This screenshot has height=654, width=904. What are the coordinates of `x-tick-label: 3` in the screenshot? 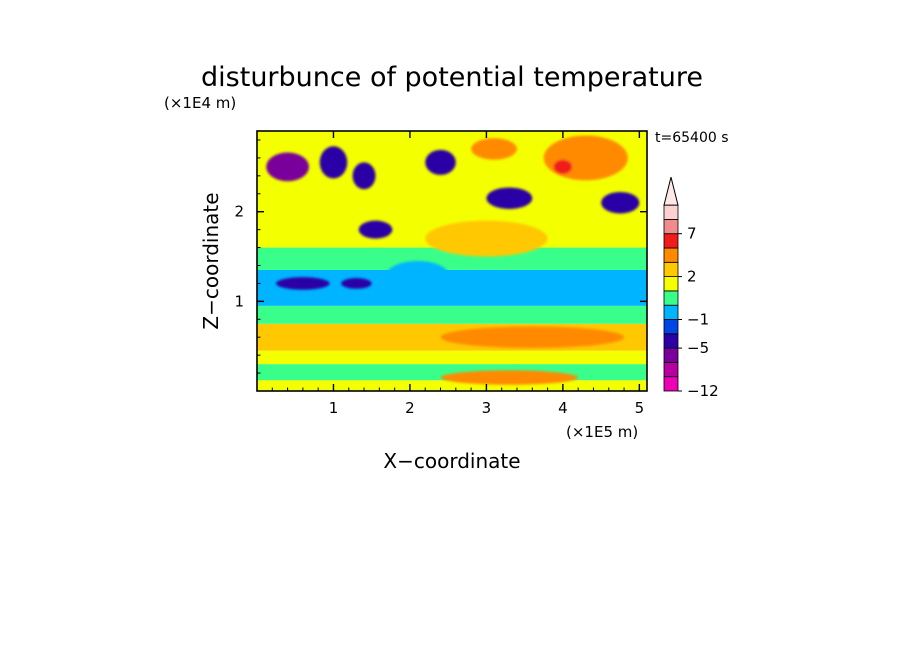 It's located at (487, 408).